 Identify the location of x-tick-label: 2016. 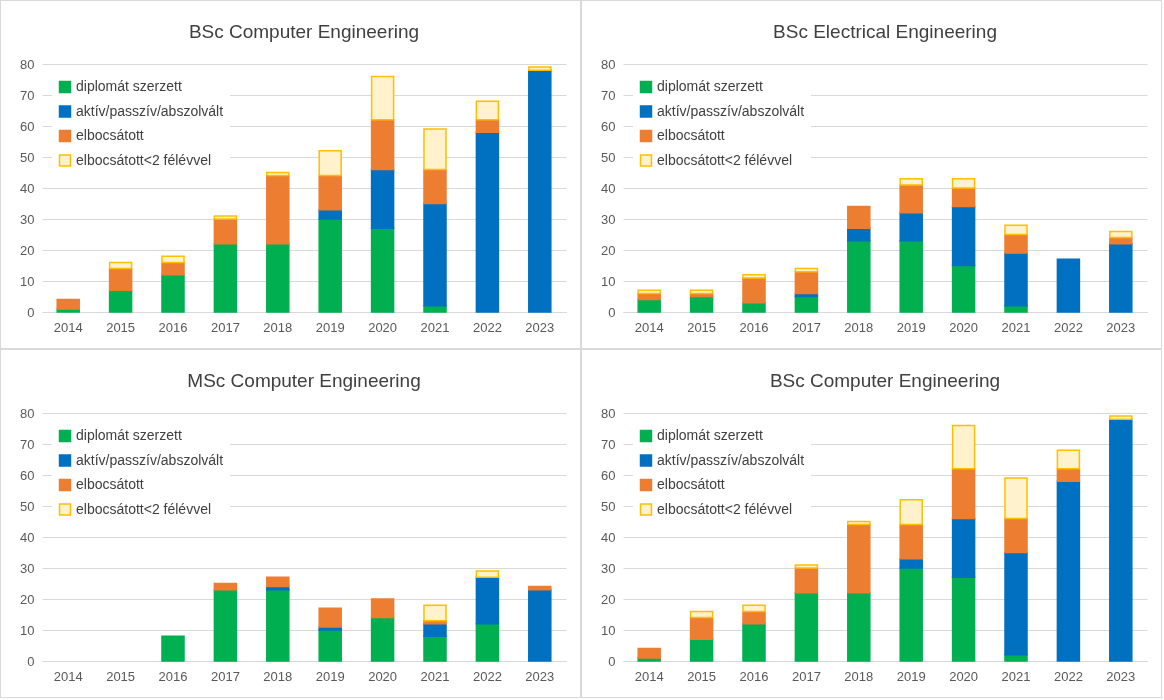
(173, 676).